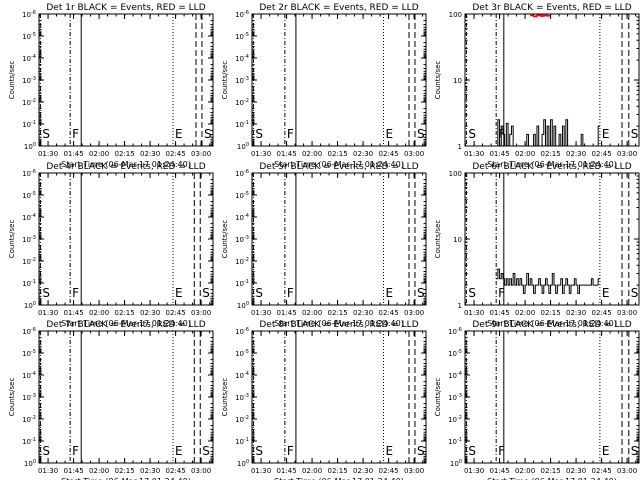 The width and height of the screenshot is (640, 480). Describe the element at coordinates (339, 164) in the screenshot. I see `det2r-xlabel: Start Time (06-Mar-17 01:24:40)` at that location.